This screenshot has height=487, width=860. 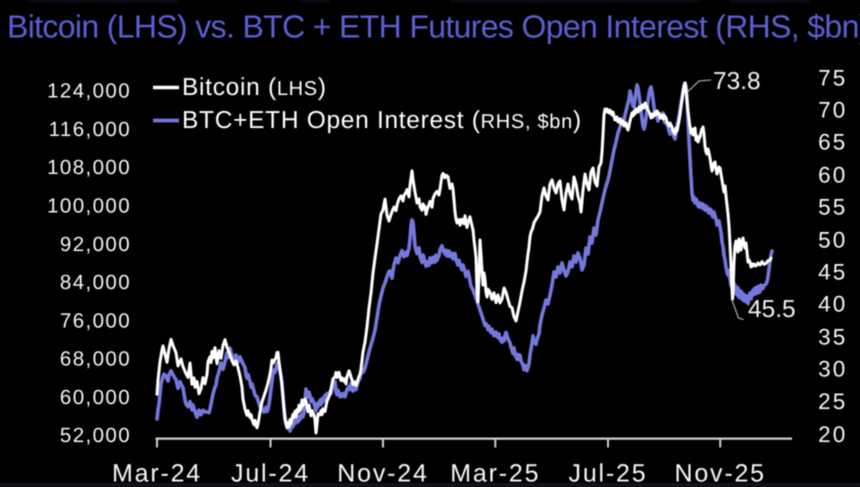 I want to click on svg-text: 25, so click(x=832, y=401).